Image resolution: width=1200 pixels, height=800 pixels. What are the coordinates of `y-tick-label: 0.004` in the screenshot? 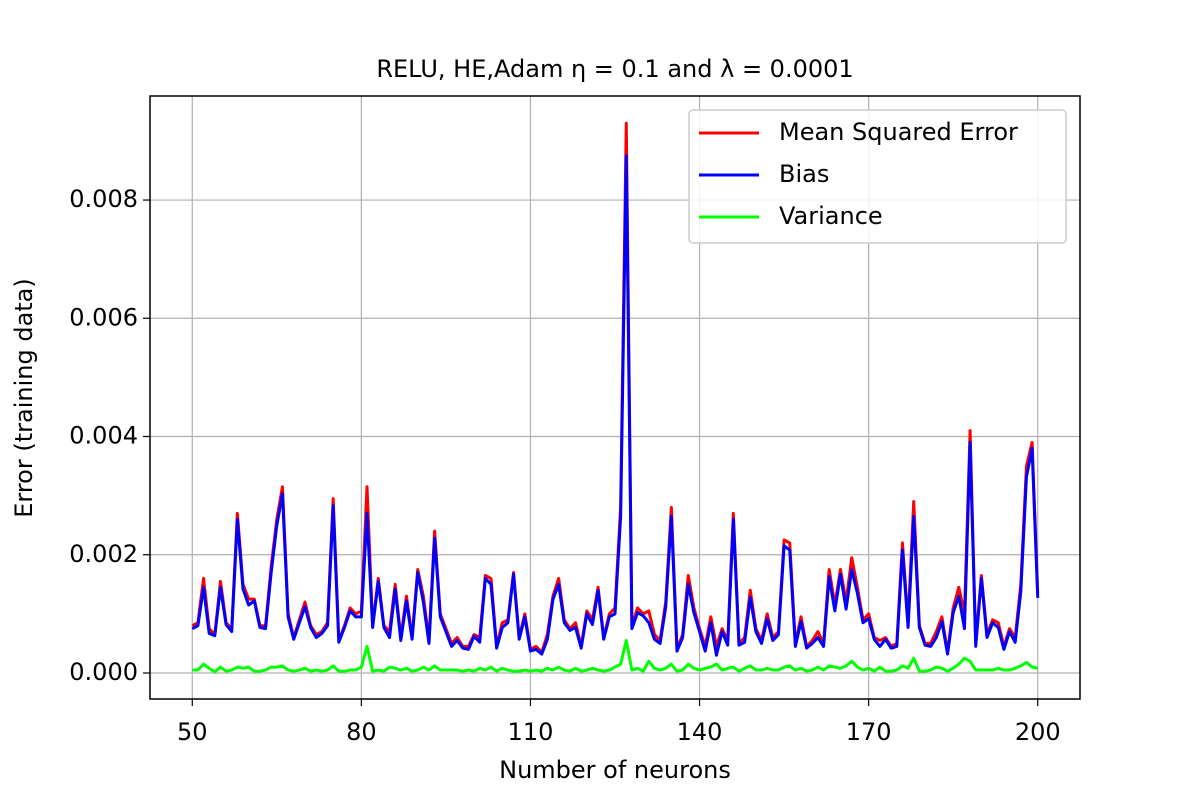 It's located at (103, 436).